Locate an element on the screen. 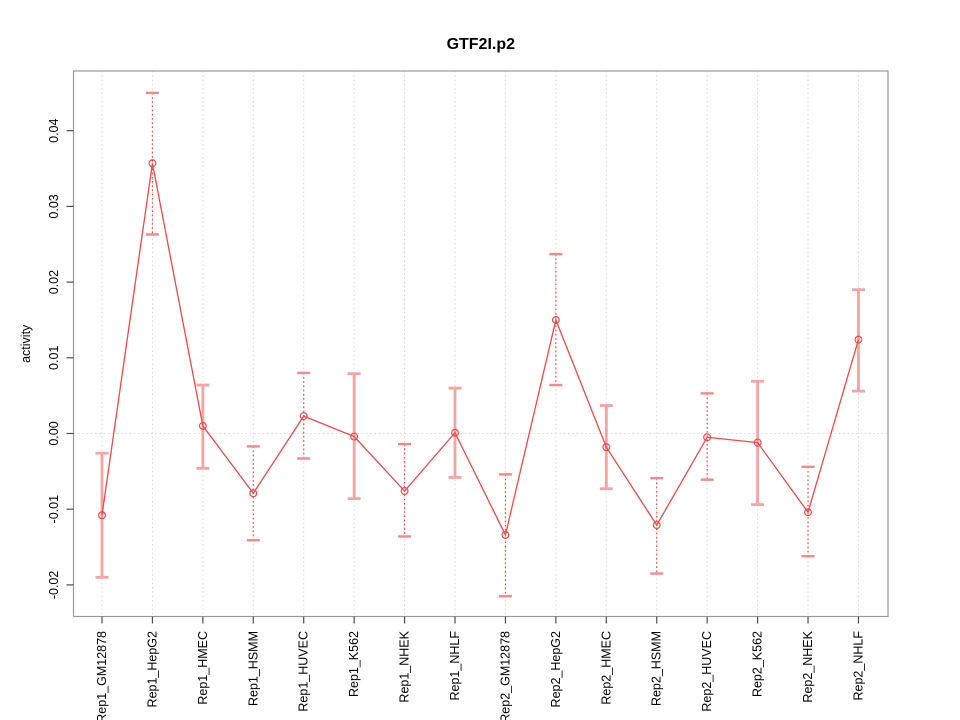 Image resolution: width=960 pixels, height=720 pixels. x-tick-label: Rep2_GM12878 is located at coordinates (505, 675).